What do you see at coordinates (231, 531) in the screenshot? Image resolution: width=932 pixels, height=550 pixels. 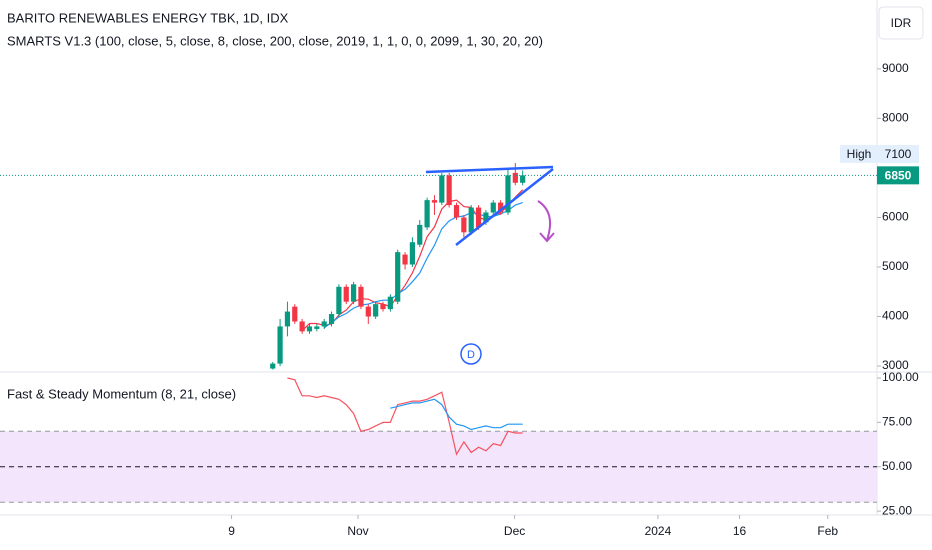 I see `x-tick-label: 9` at bounding box center [231, 531].